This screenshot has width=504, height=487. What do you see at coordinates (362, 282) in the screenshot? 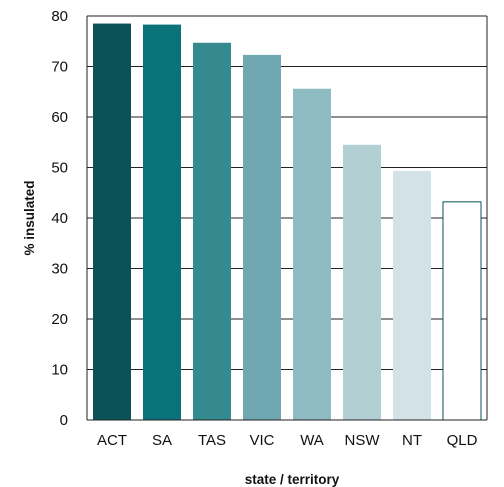
I see `bar-nsw` at bounding box center [362, 282].